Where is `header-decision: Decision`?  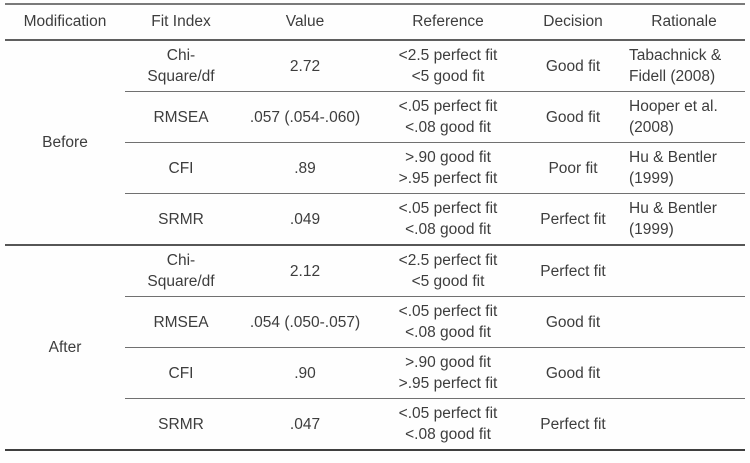 header-decision: Decision is located at coordinates (573, 22).